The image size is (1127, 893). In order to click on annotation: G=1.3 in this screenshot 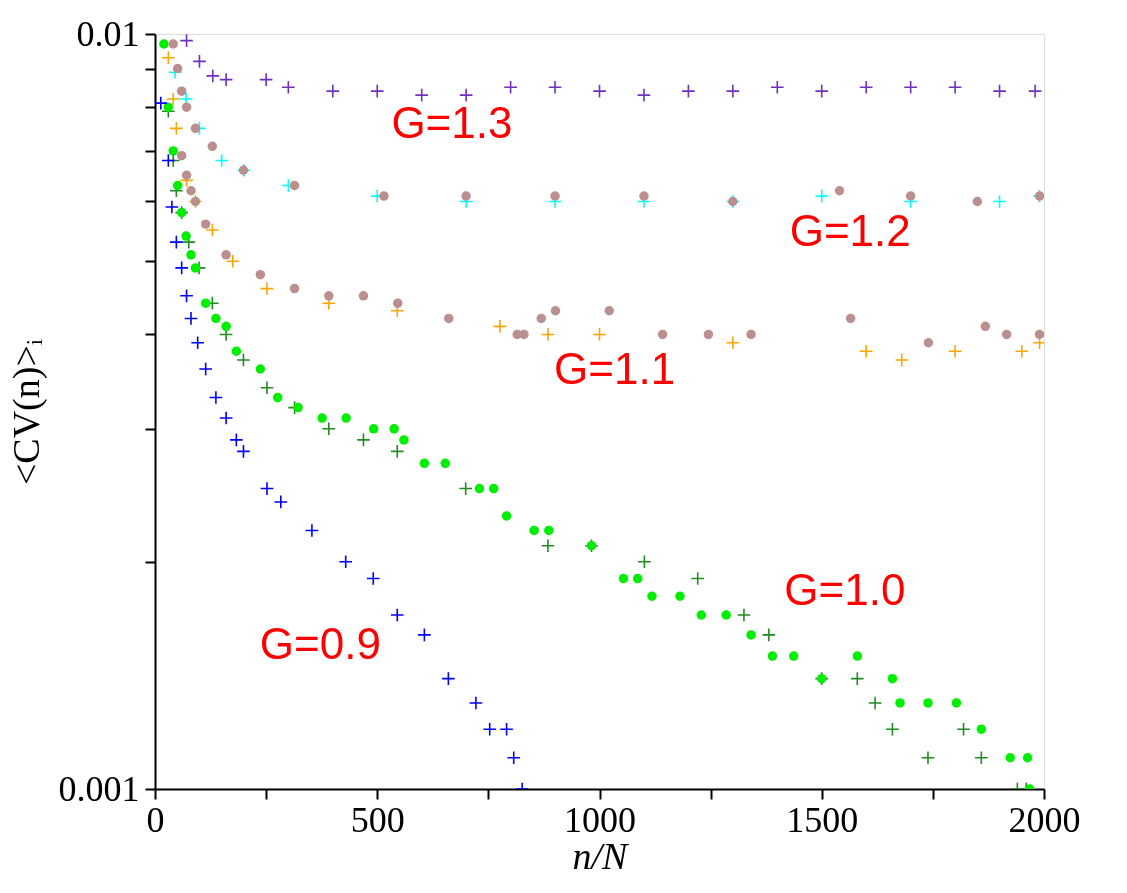, I will do `click(452, 123)`.